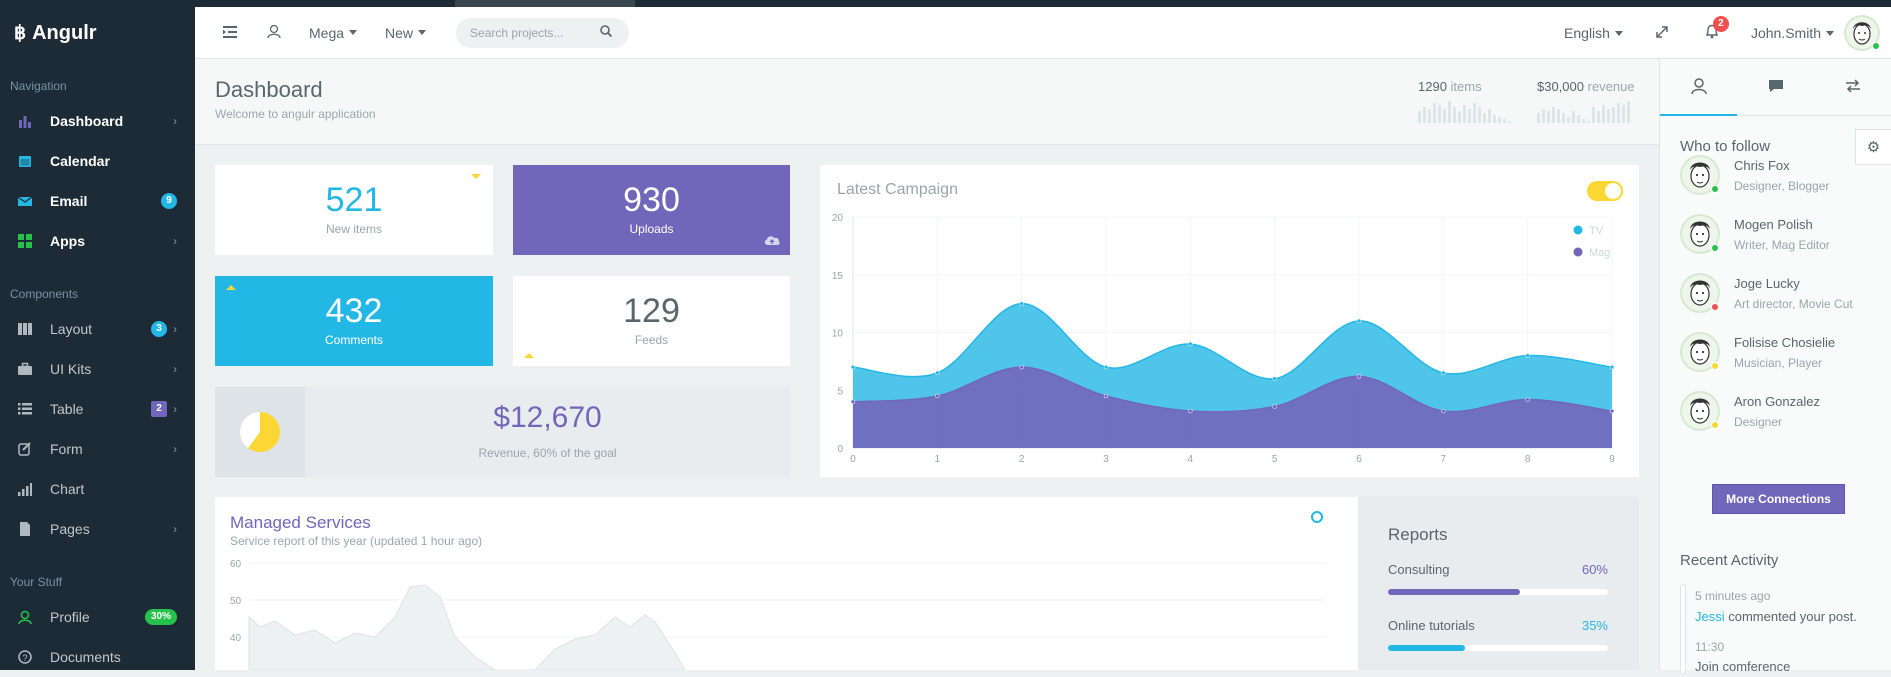 The height and width of the screenshot is (677, 1891). I want to click on activity-title: Recent Activity, so click(1729, 560).